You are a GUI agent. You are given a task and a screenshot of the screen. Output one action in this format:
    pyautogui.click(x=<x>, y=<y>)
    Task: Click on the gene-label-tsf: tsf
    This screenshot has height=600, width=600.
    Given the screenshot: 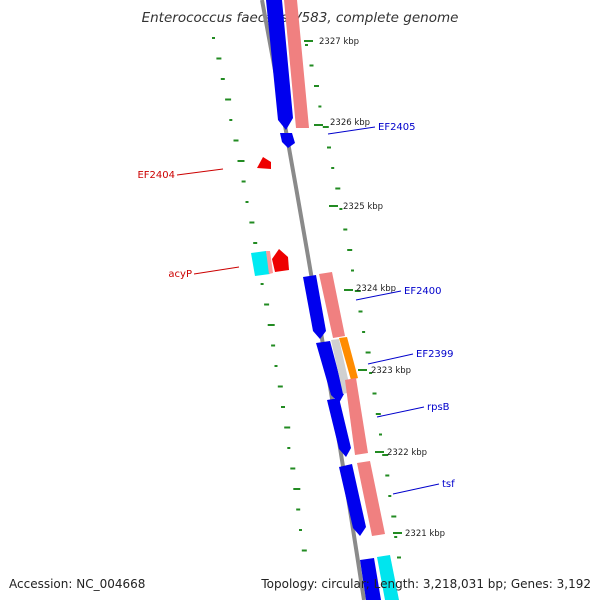 What is the action you would take?
    pyautogui.click(x=448, y=484)
    